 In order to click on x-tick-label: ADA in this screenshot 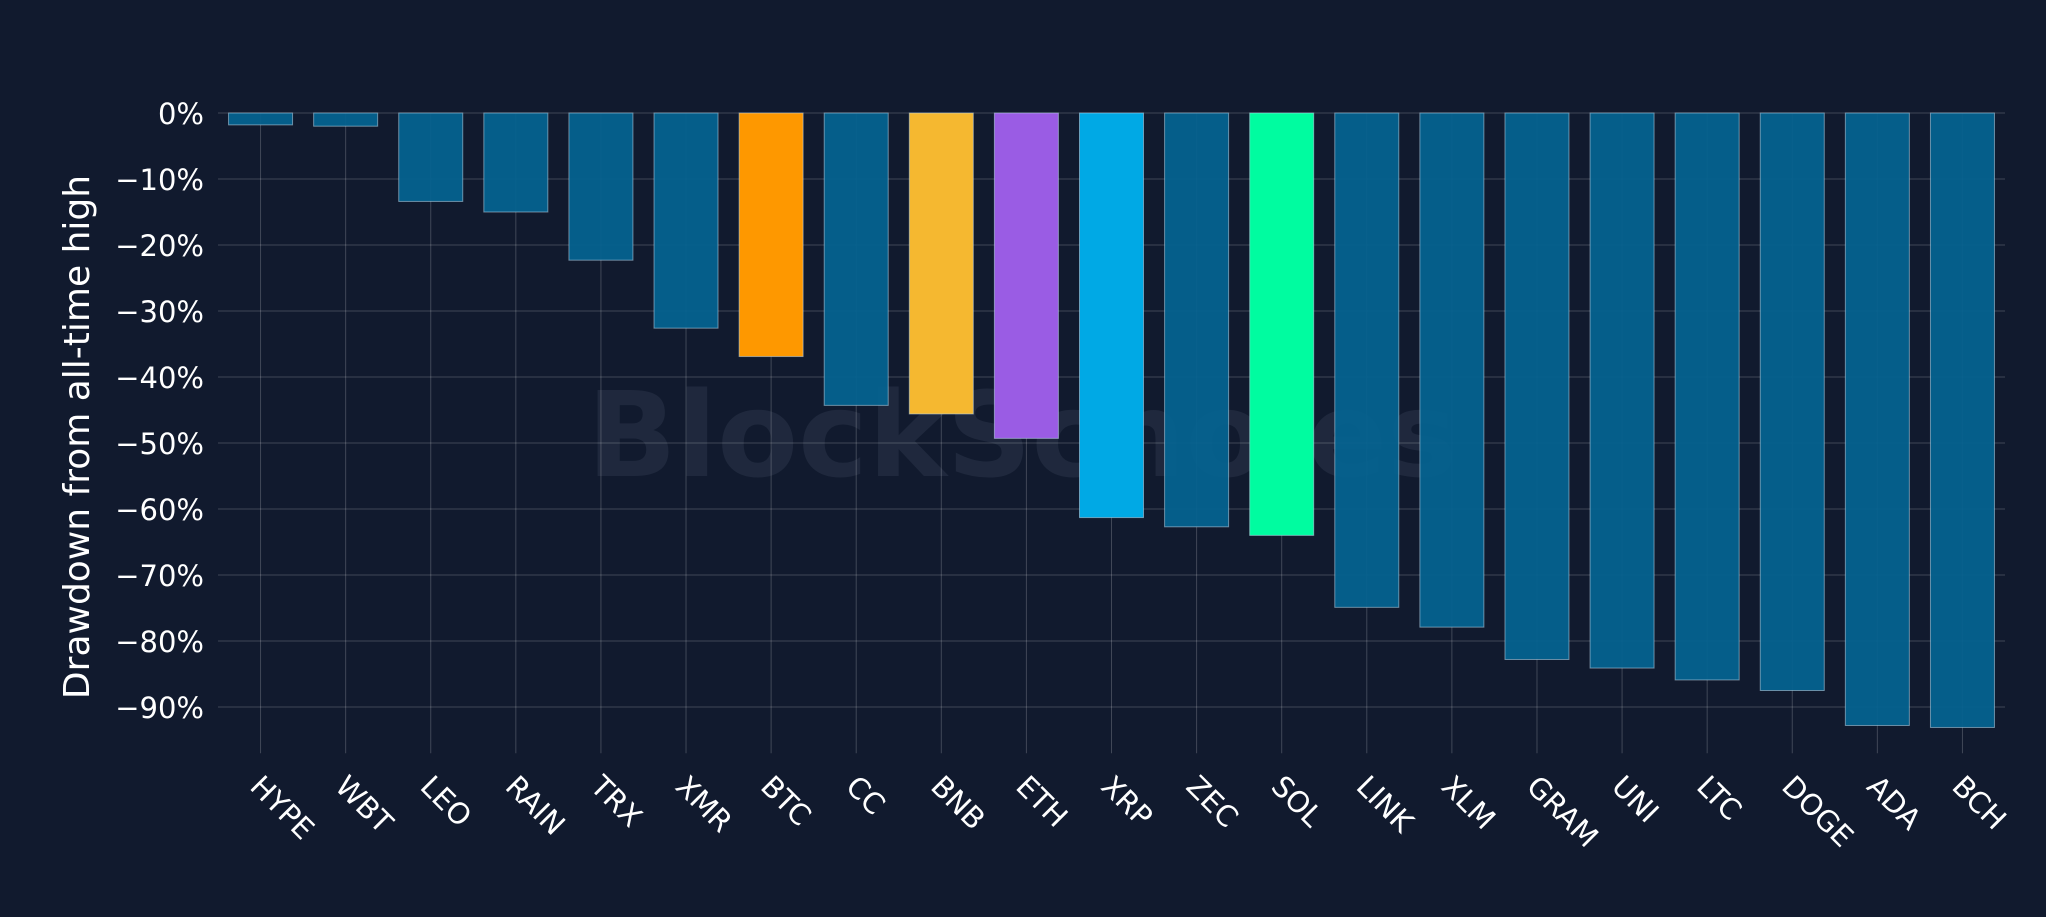, I will do `click(1894, 803)`.